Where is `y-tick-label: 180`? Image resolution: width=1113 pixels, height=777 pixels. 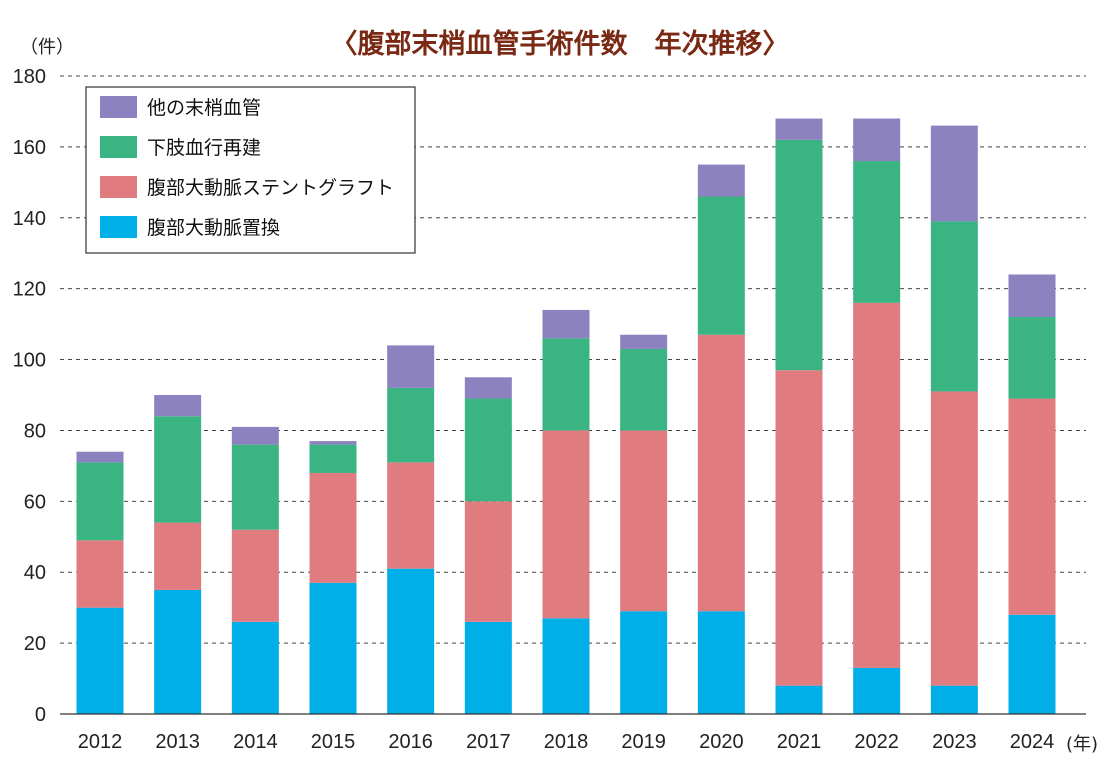
y-tick-label: 180 is located at coordinates (29, 77).